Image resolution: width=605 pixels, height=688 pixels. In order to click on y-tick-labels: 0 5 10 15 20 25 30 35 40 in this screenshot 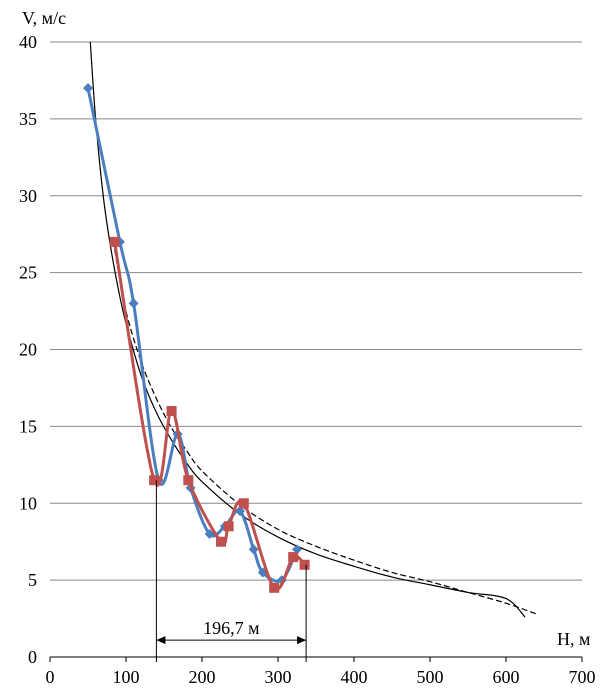, I will do `click(28, 349)`.